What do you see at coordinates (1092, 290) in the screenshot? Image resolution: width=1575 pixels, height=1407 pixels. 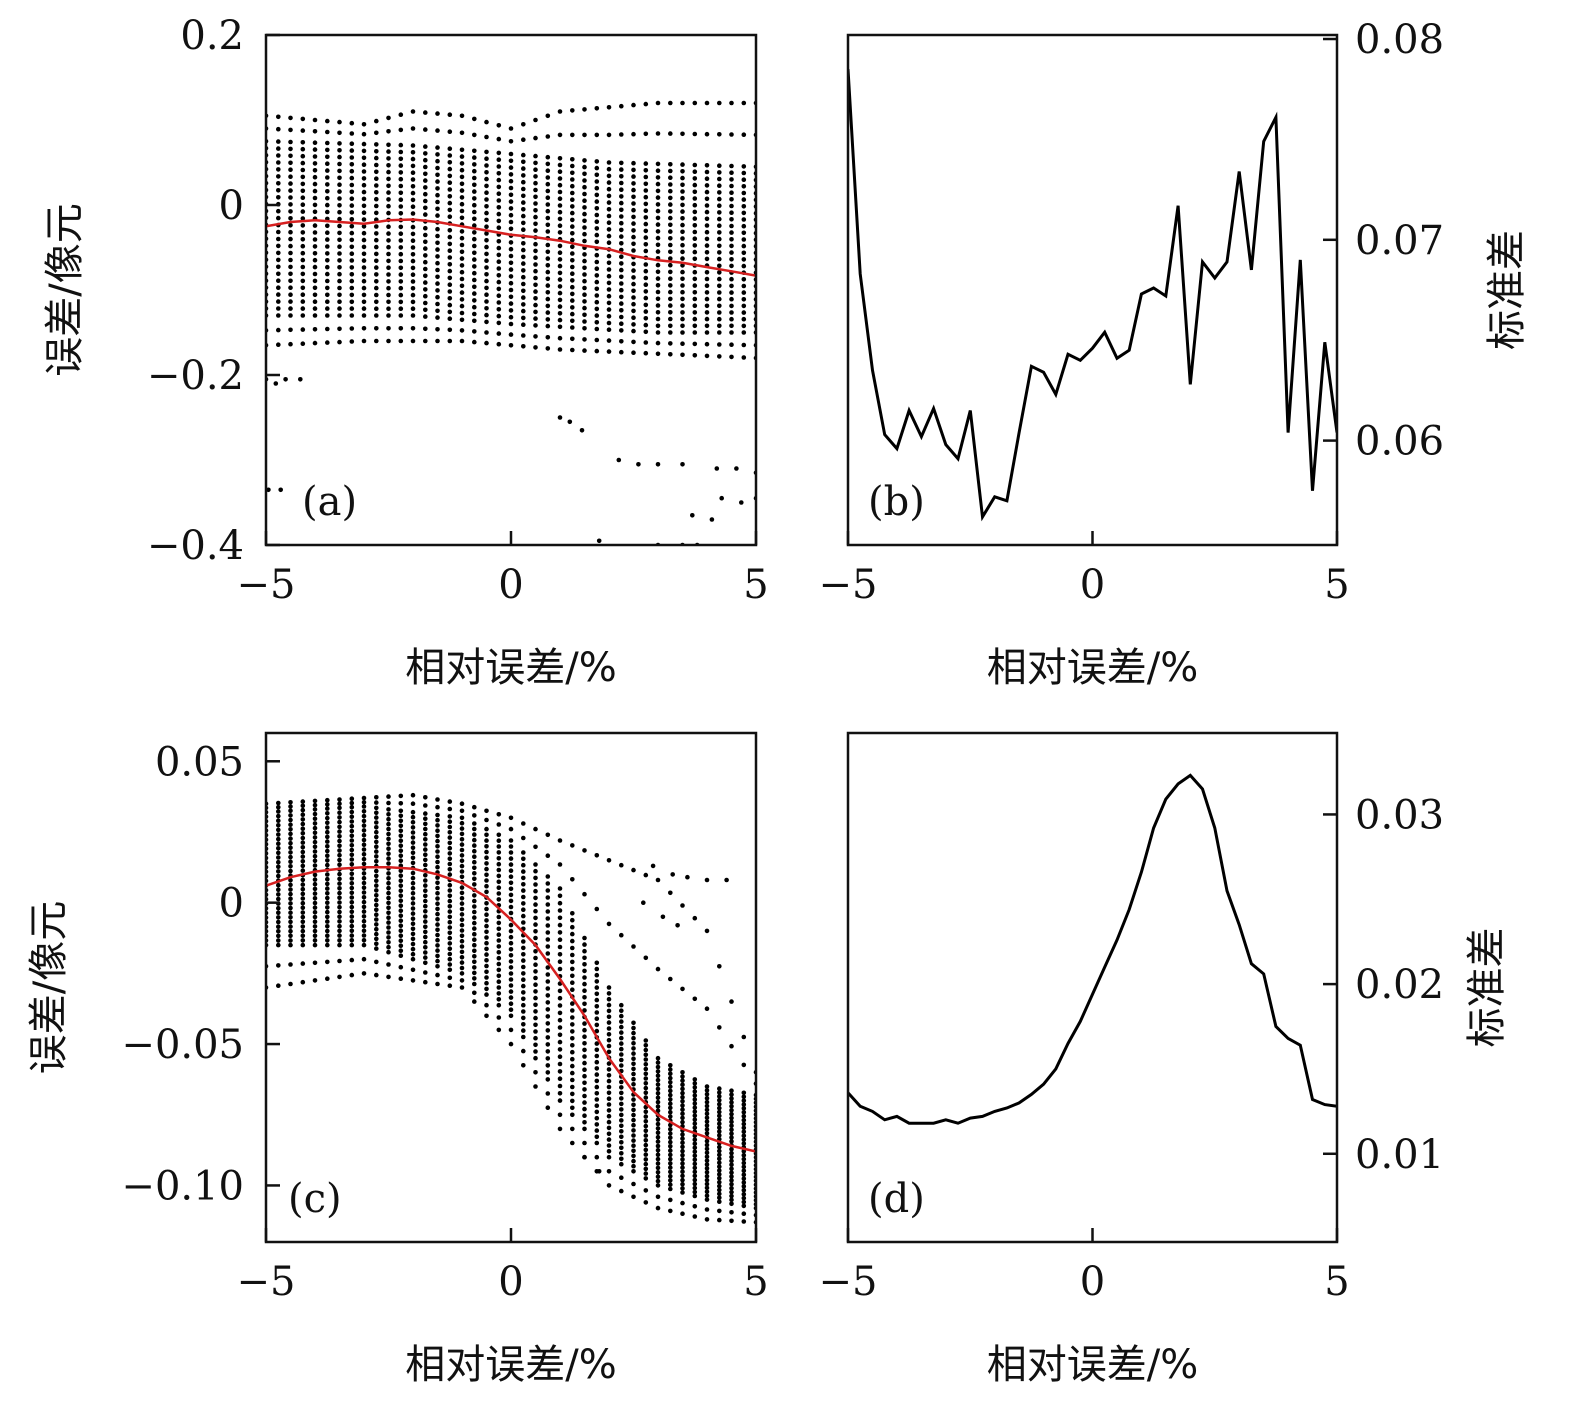 I see `plot-frame` at bounding box center [1092, 290].